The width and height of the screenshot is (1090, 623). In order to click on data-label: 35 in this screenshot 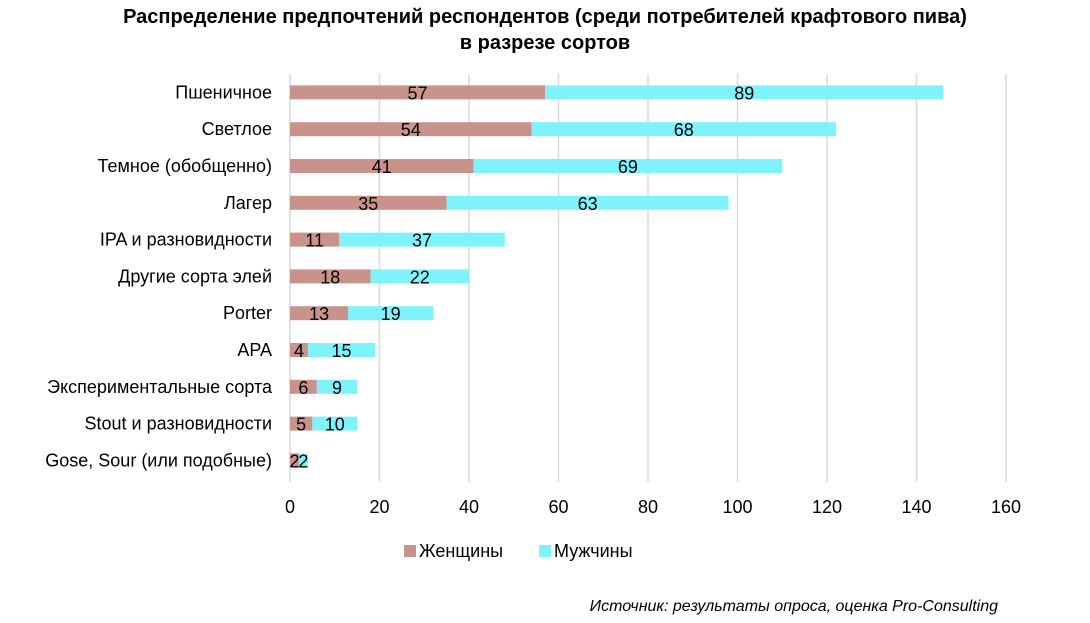, I will do `click(368, 204)`.